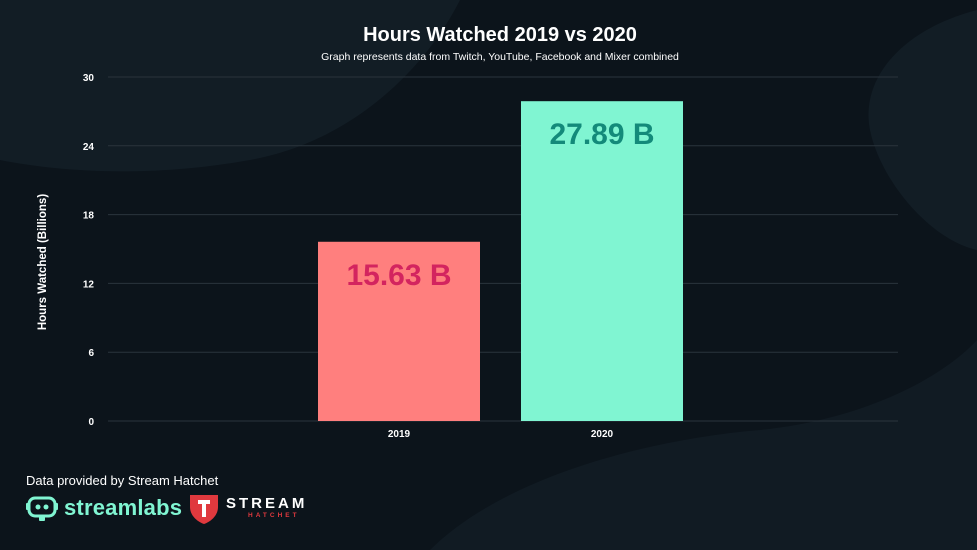 The image size is (977, 550). What do you see at coordinates (500, 205) in the screenshot?
I see `data-labels: 15.63 B 27.89 B` at bounding box center [500, 205].